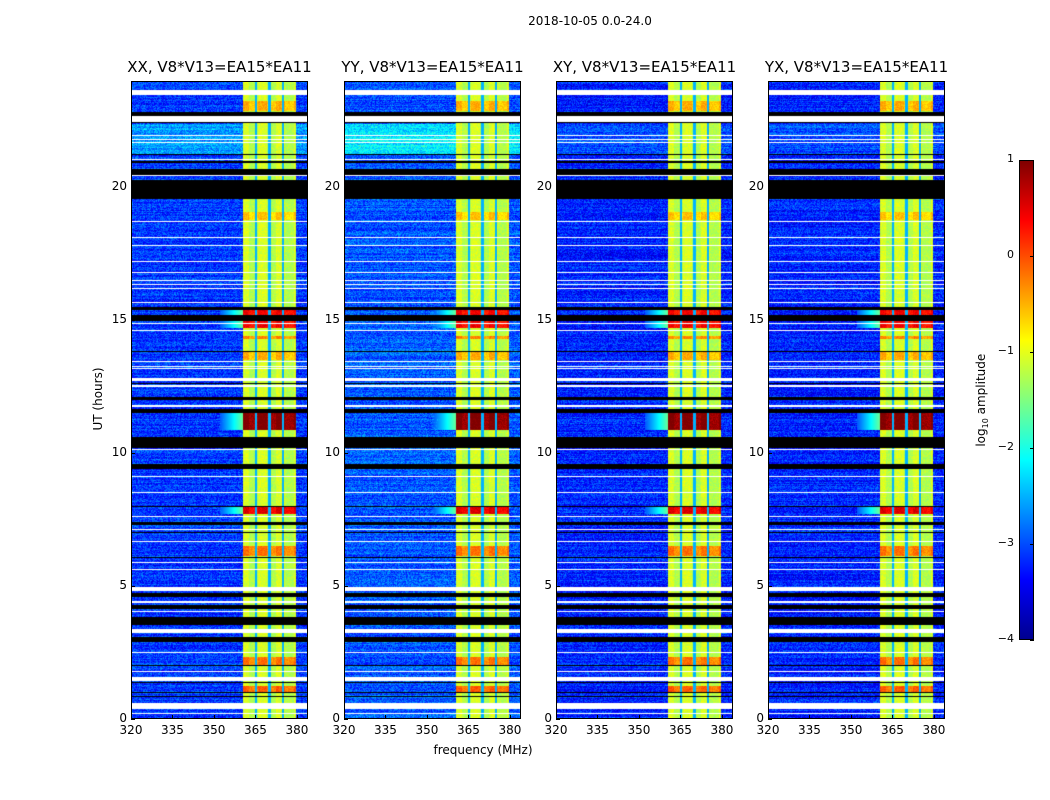  Describe the element at coordinates (1005, 542) in the screenshot. I see `colorbar-tick-label: −3` at that location.